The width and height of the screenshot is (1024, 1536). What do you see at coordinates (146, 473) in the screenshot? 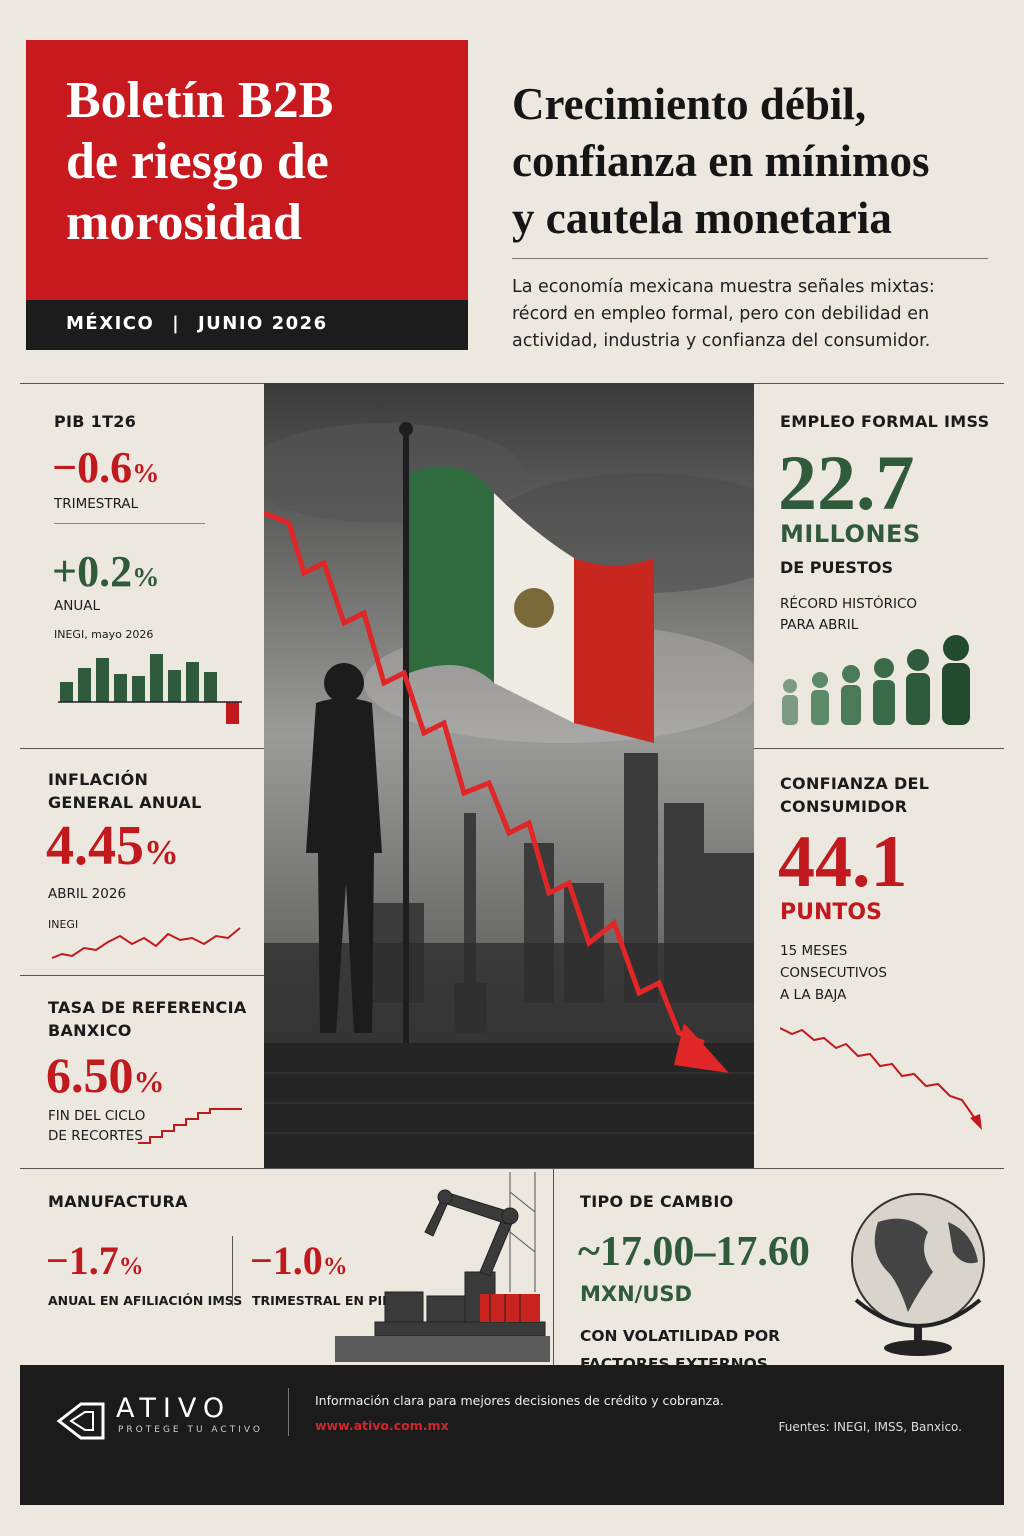
I see `pib-quarterly-unit: %` at bounding box center [146, 473].